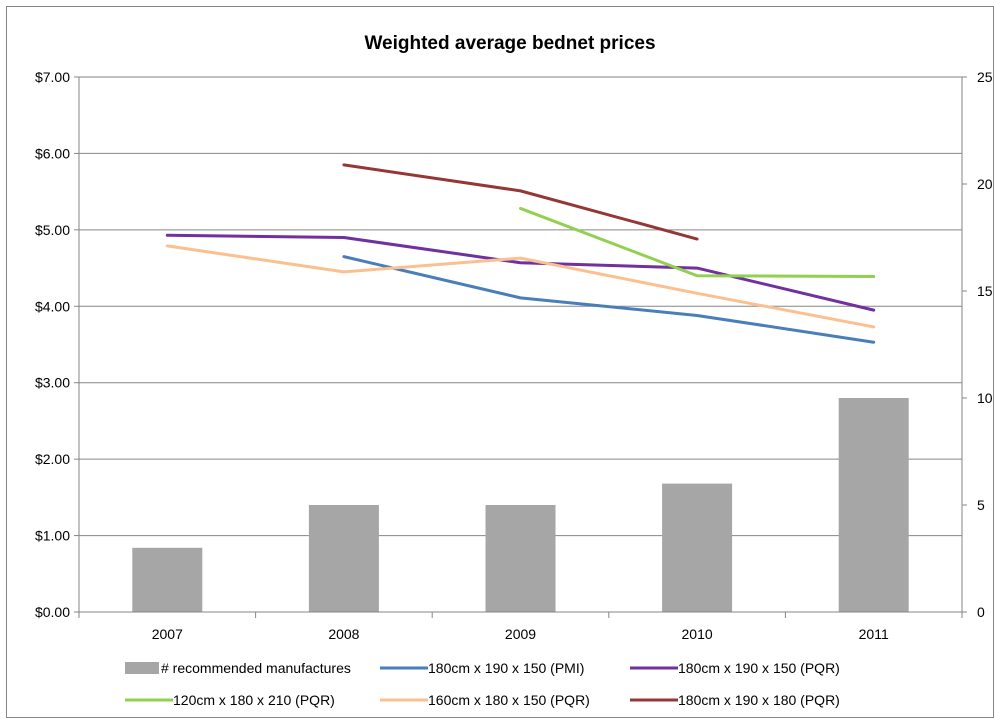  I want to click on x-axis-tick-label: 2009, so click(520, 634).